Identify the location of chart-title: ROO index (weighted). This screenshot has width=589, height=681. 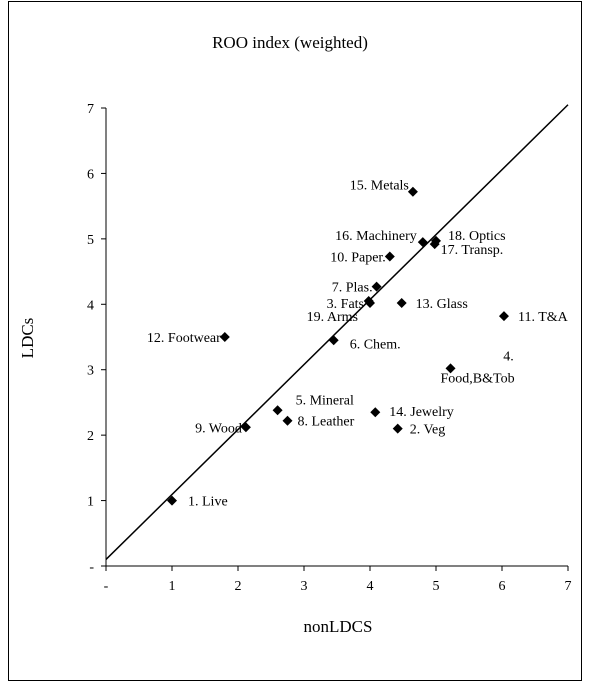
(290, 42).